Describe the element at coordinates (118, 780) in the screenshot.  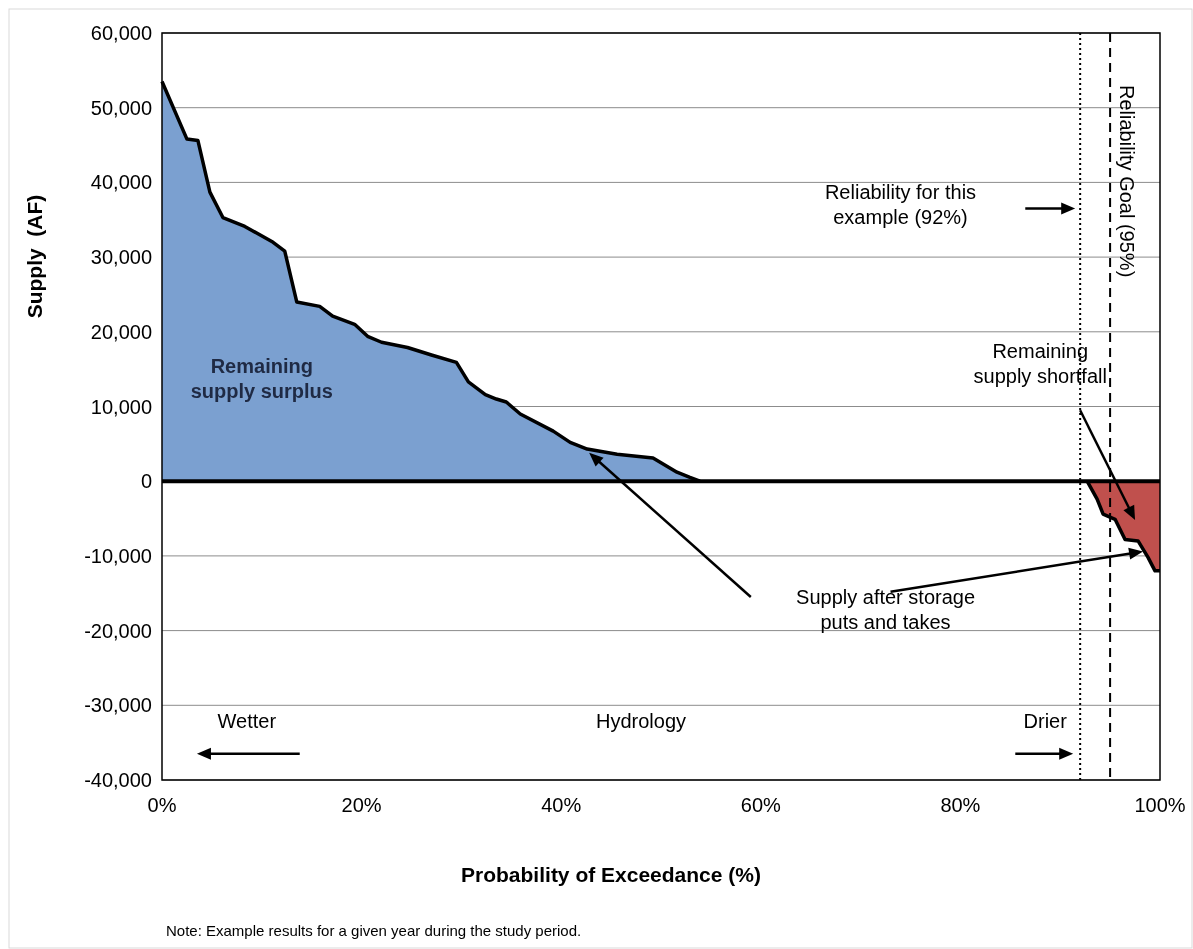
I see `y-tick-label: -40,000` at that location.